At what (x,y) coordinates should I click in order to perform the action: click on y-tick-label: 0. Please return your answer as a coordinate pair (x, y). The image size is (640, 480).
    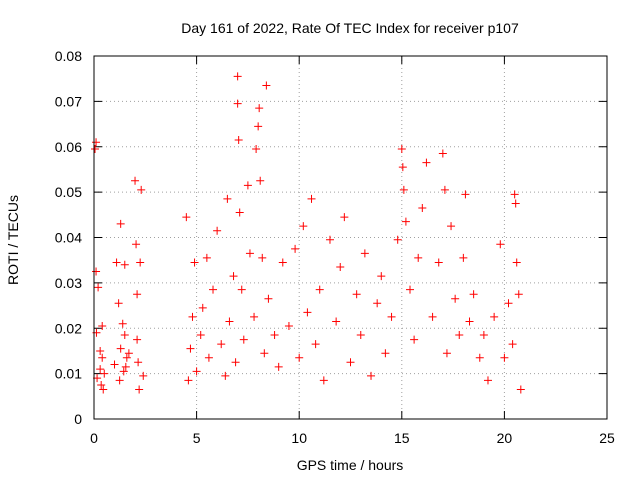
    Looking at the image, I should click on (78, 419).